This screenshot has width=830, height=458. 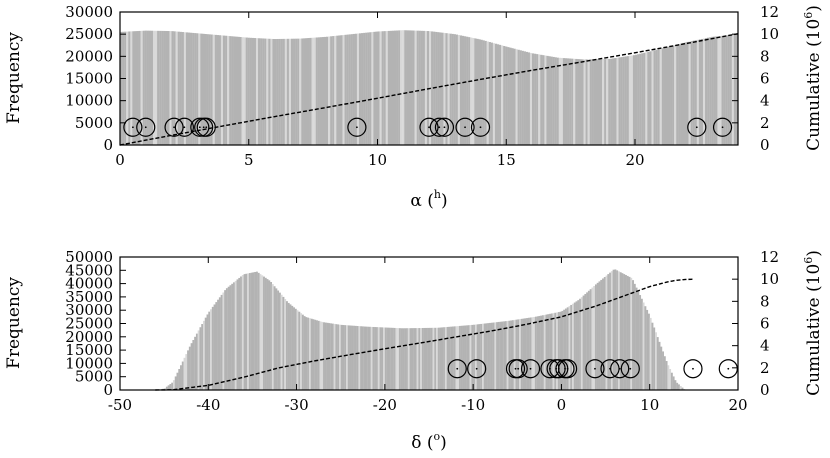 What do you see at coordinates (89, 79) in the screenshot?
I see `top-y-tick-label: 15000` at bounding box center [89, 79].